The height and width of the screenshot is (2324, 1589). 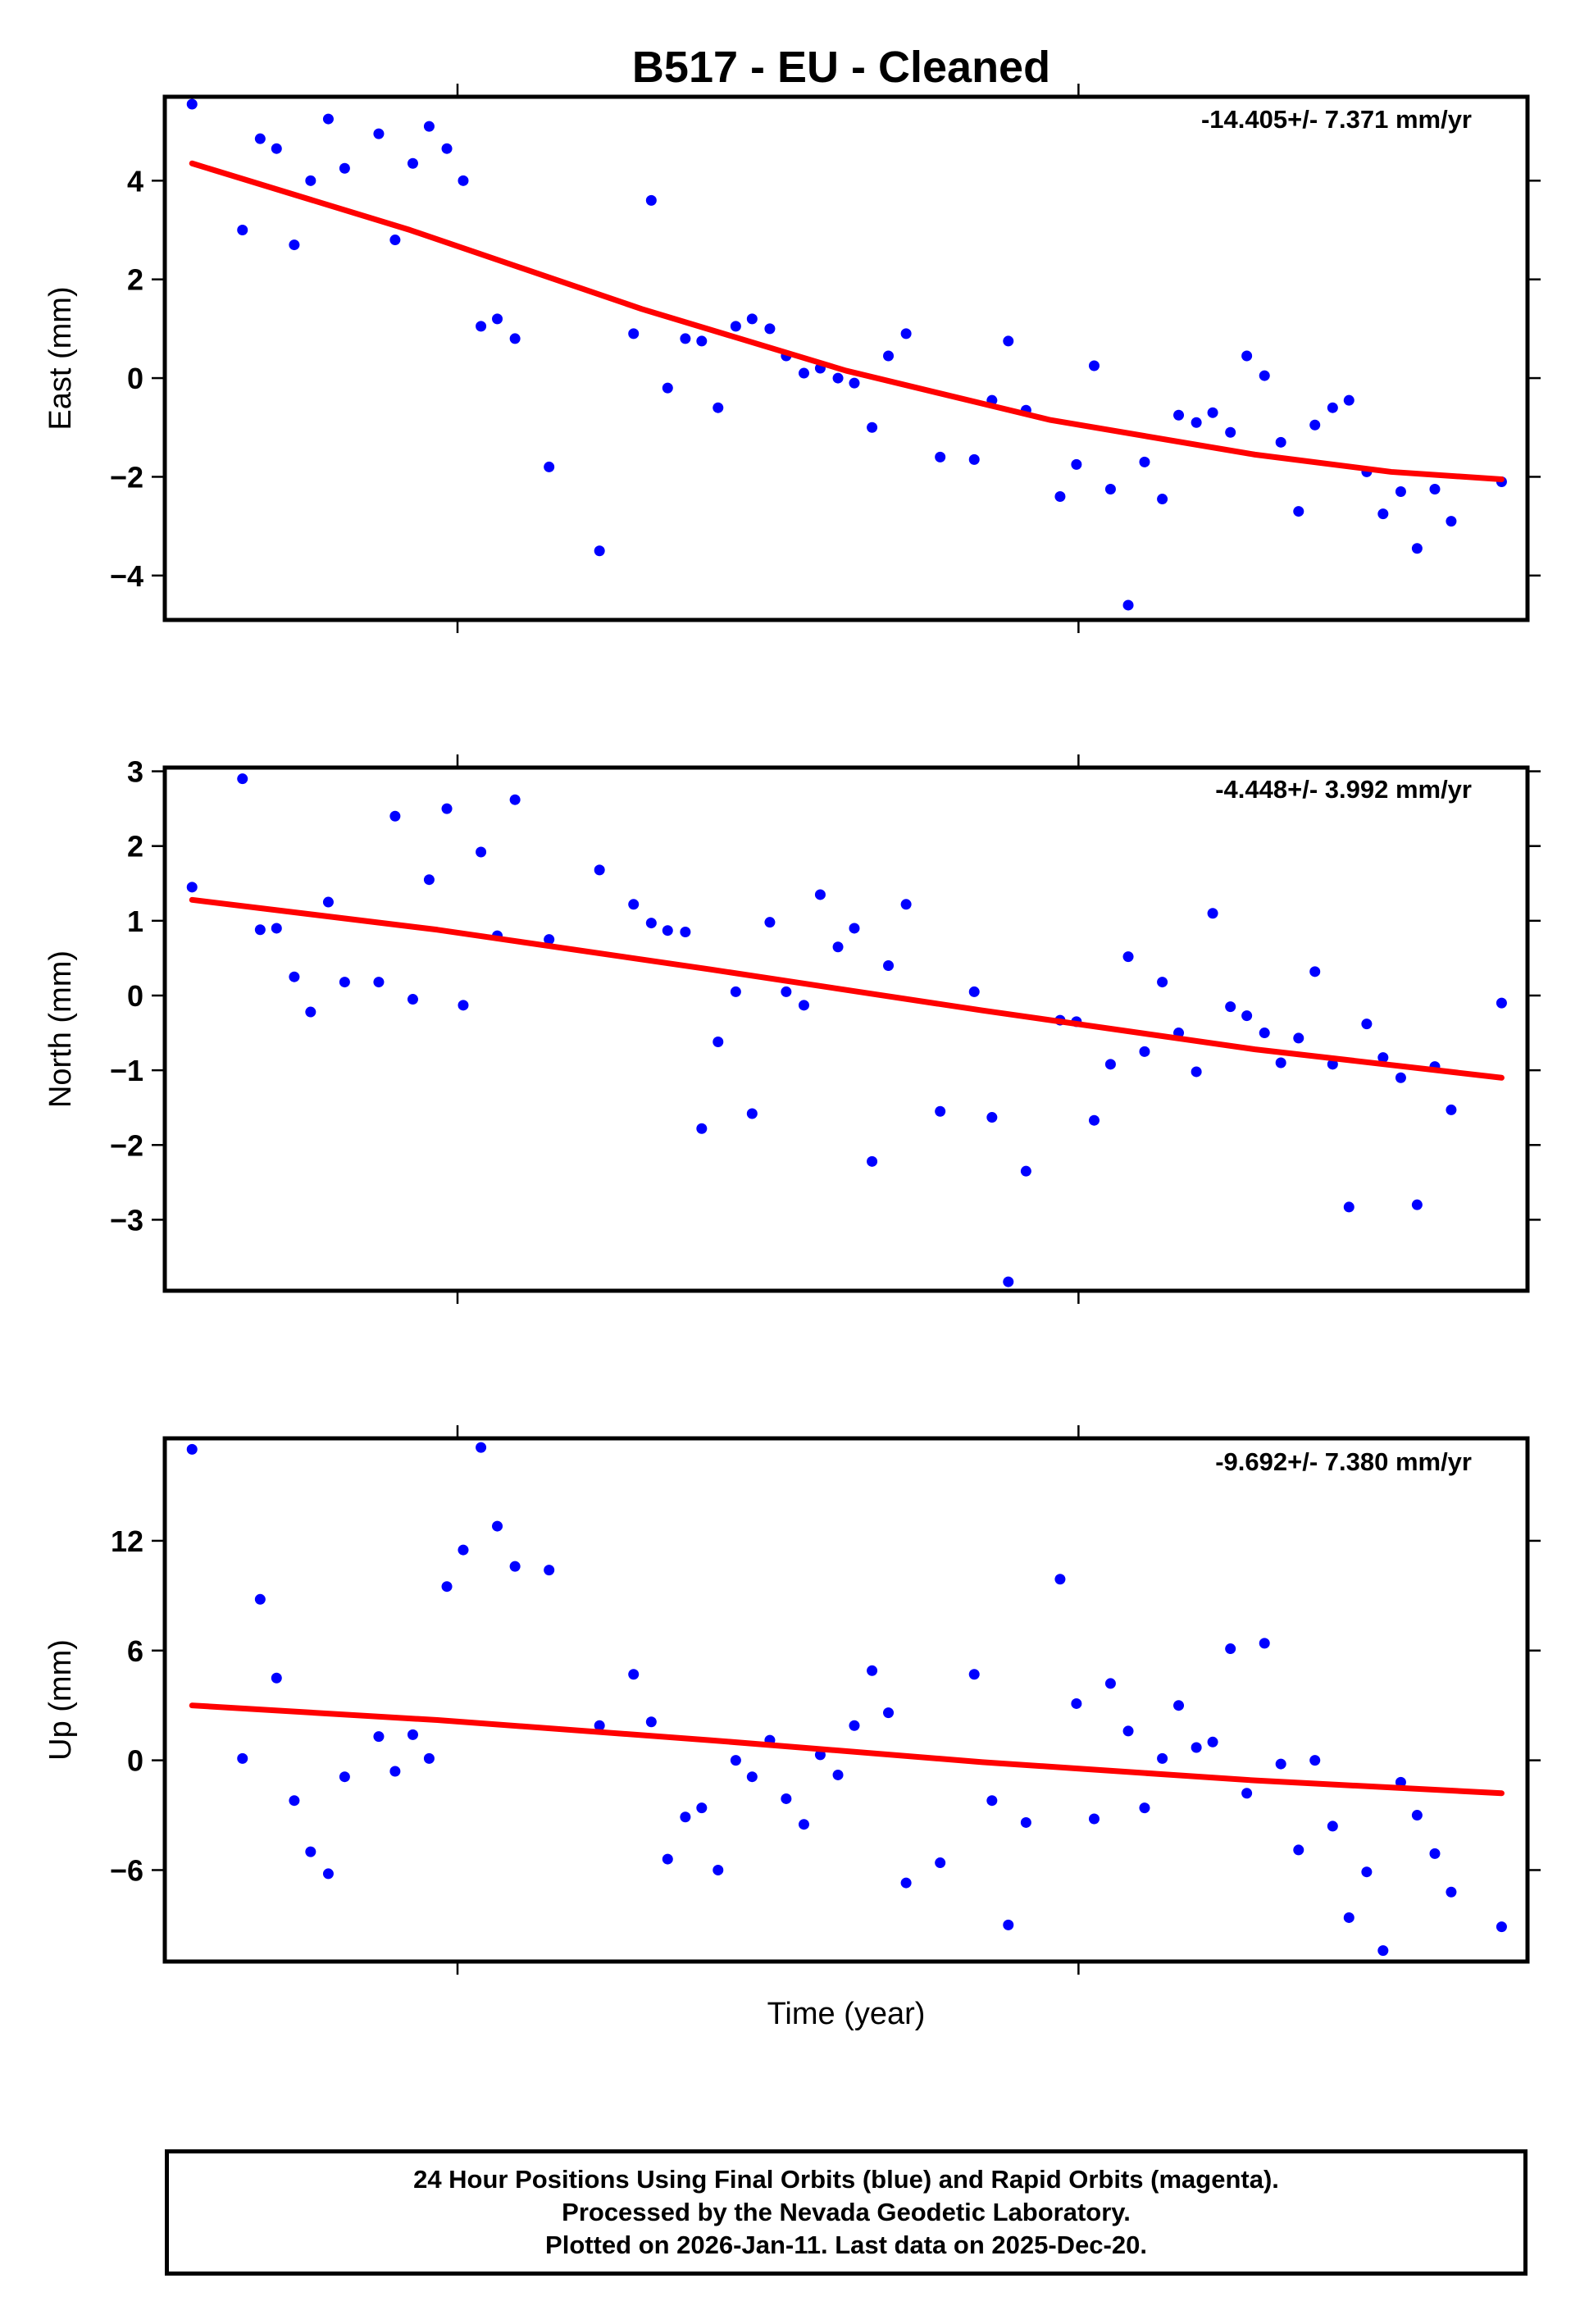 What do you see at coordinates (135, 1651) in the screenshot?
I see `y-tick-label: 6` at bounding box center [135, 1651].